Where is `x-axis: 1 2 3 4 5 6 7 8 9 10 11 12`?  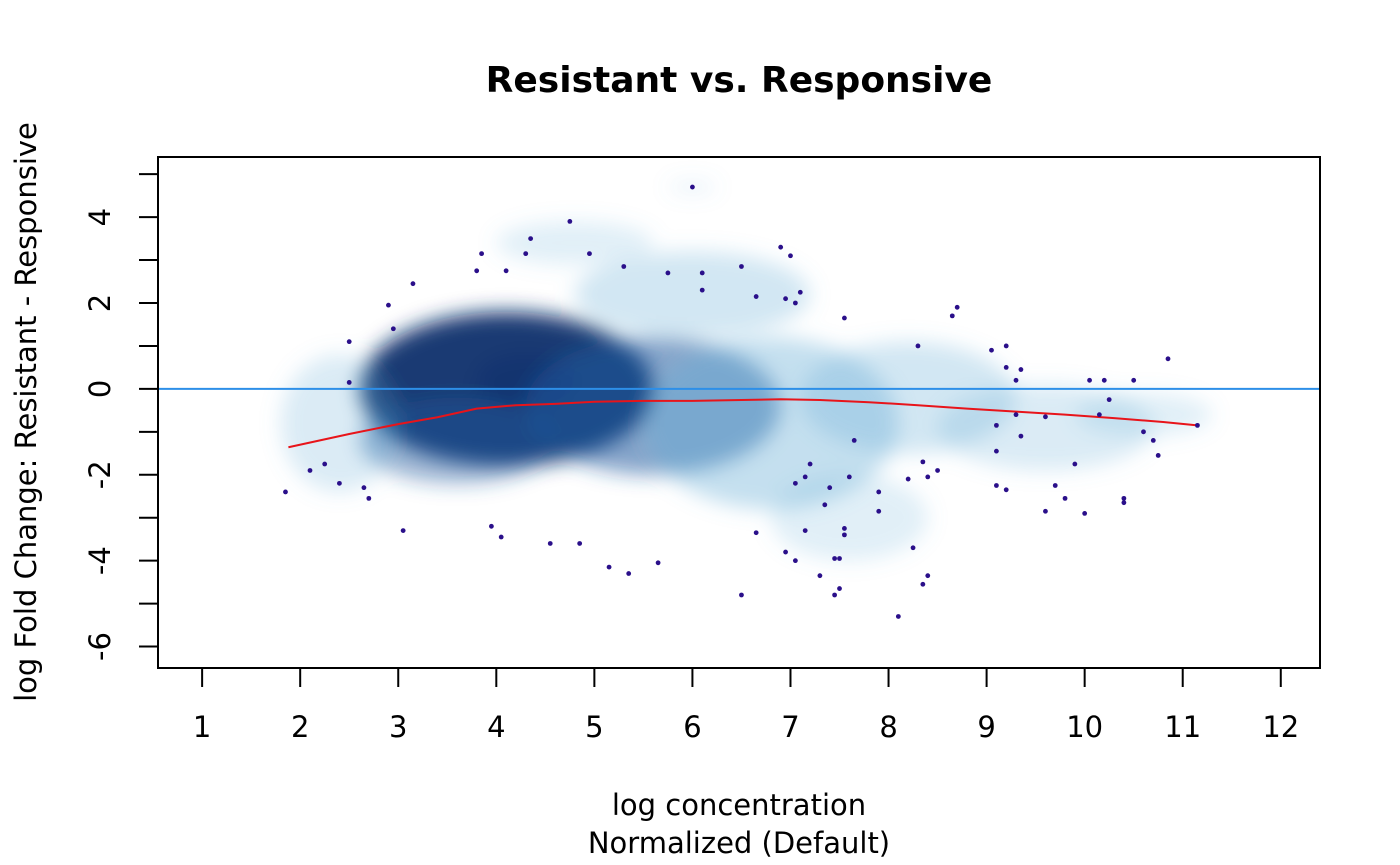
x-axis: 1 2 3 4 5 6 7 8 9 10 11 12 is located at coordinates (746, 706).